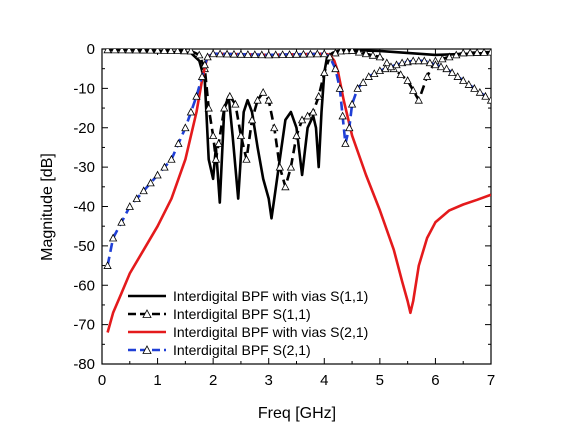 Image resolution: width=574 pixels, height=439 pixels. Describe the element at coordinates (380, 380) in the screenshot. I see `x-tick-label: 5` at that location.